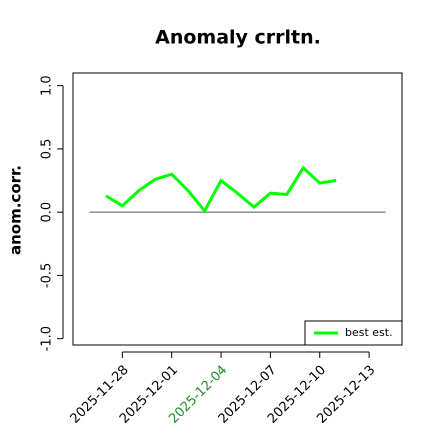  I want to click on y-tick-label: 1.0, so click(47, 85).